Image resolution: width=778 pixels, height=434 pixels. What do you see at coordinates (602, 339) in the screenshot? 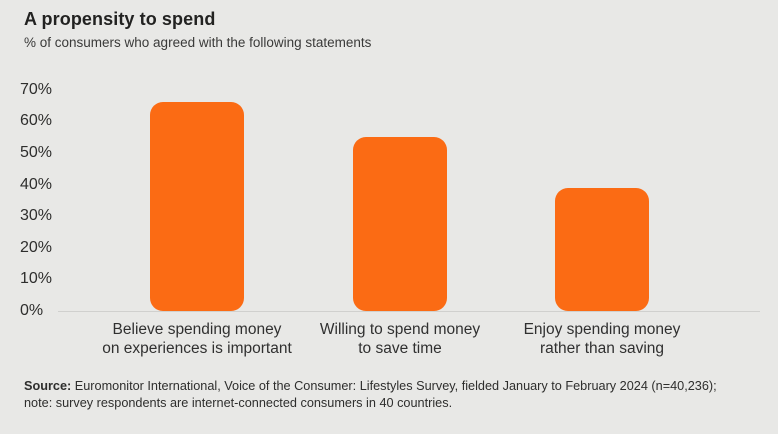
I see `bar-label: Enjoy spending money rather than saving` at bounding box center [602, 339].